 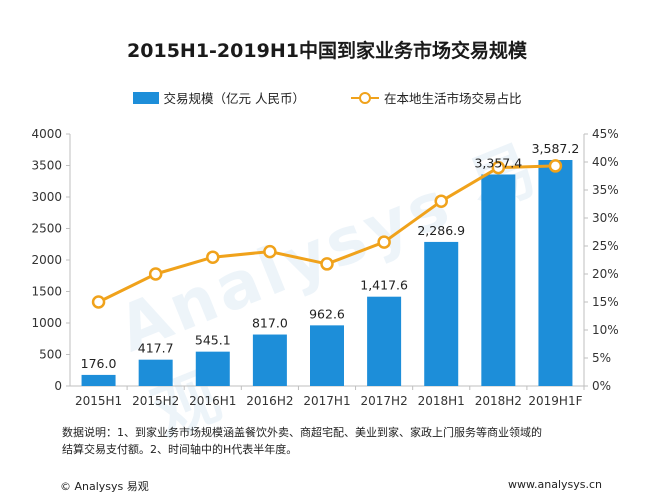 I want to click on y-left-tick-label: 2000, so click(x=46, y=260).